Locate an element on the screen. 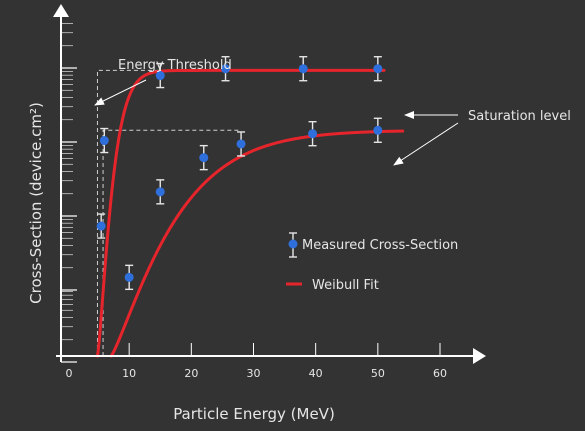 The image size is (585, 431). y-axis-label: Cross-Section (device.cm²) is located at coordinates (36, 203).